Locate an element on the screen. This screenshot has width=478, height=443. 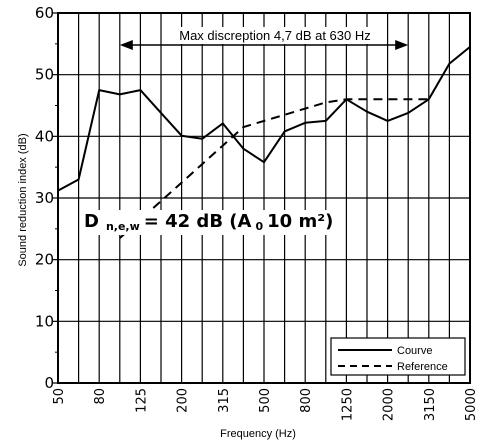
rating-end: 10 m²) is located at coordinates (300, 221).